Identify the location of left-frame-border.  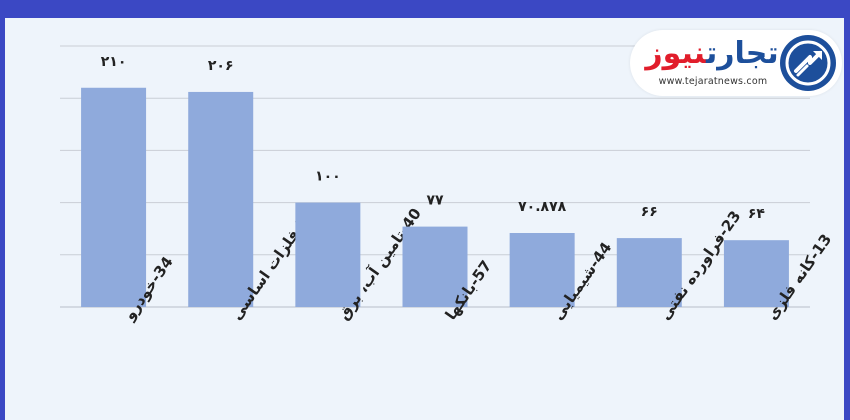
(2, 219).